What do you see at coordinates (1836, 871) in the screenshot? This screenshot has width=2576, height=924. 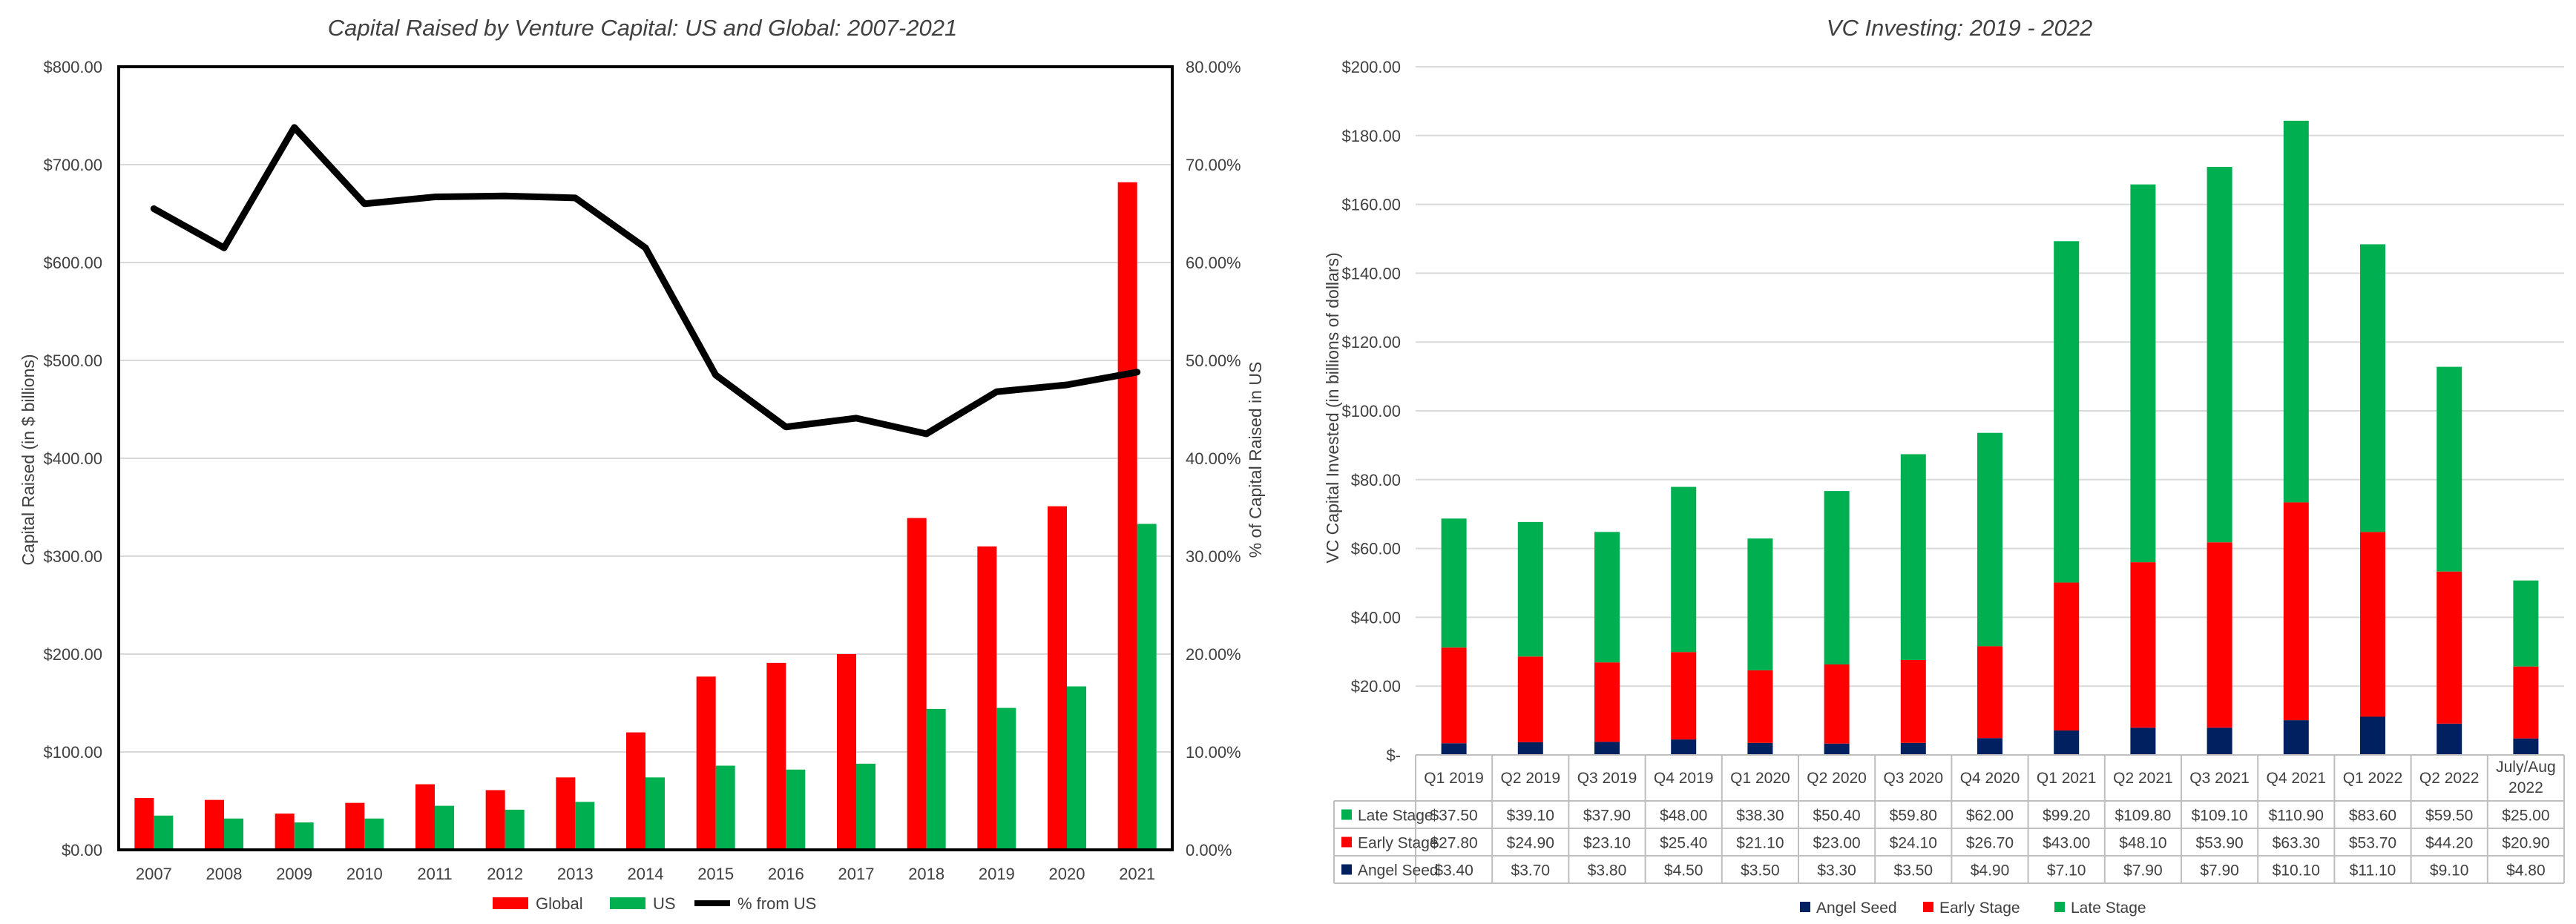 I see `table-cell-value: $3.30` at bounding box center [1836, 871].